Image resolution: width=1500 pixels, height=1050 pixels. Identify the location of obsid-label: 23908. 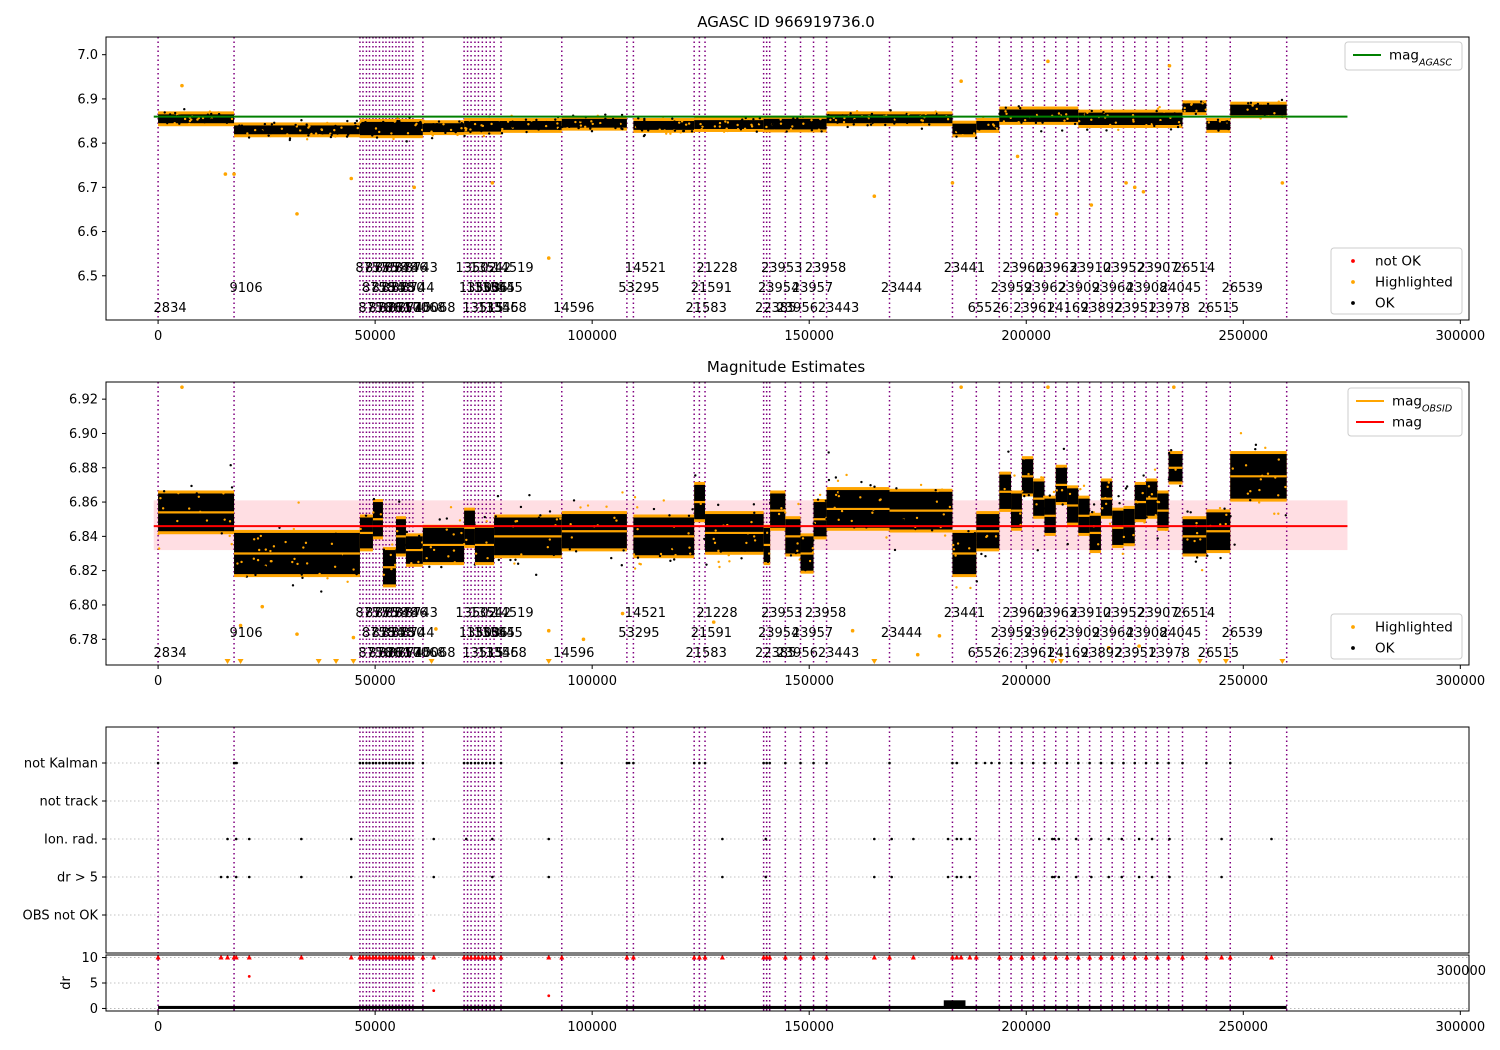
(1146, 633).